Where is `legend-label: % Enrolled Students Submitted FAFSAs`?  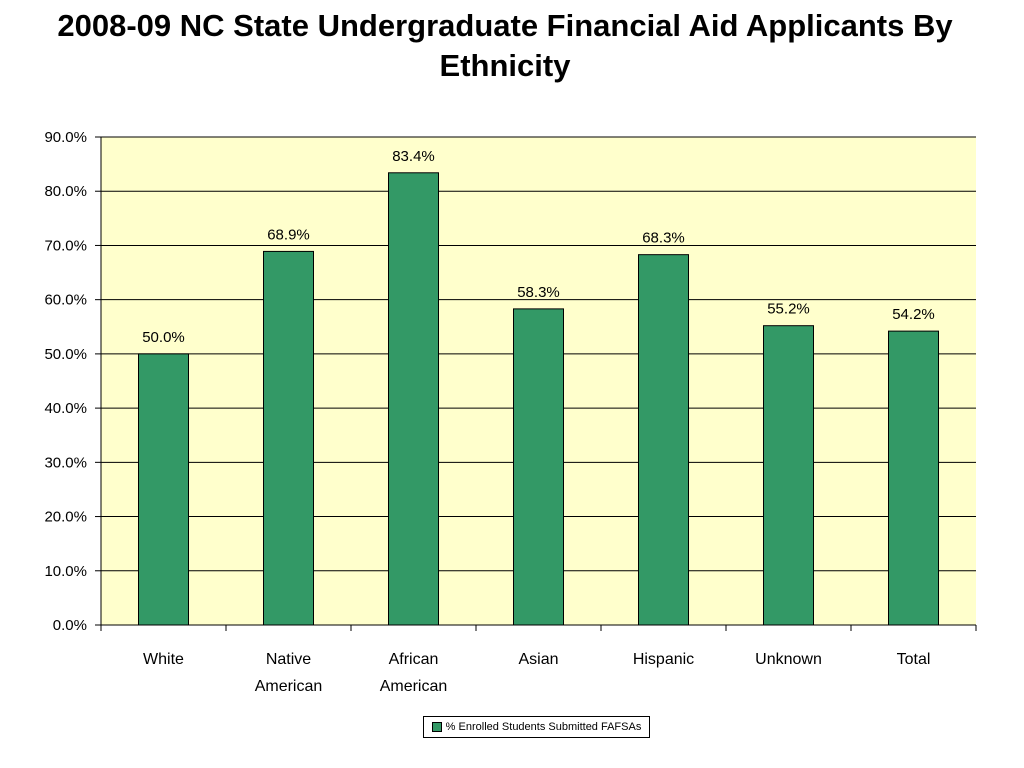 legend-label: % Enrolled Students Submitted FAFSAs is located at coordinates (543, 727).